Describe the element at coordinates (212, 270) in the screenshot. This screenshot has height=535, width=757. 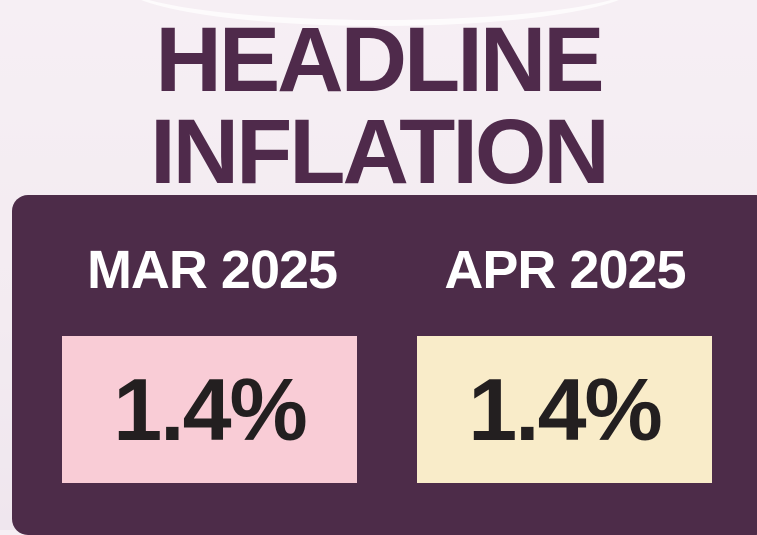
I see `period-label: MAR 2025` at that location.